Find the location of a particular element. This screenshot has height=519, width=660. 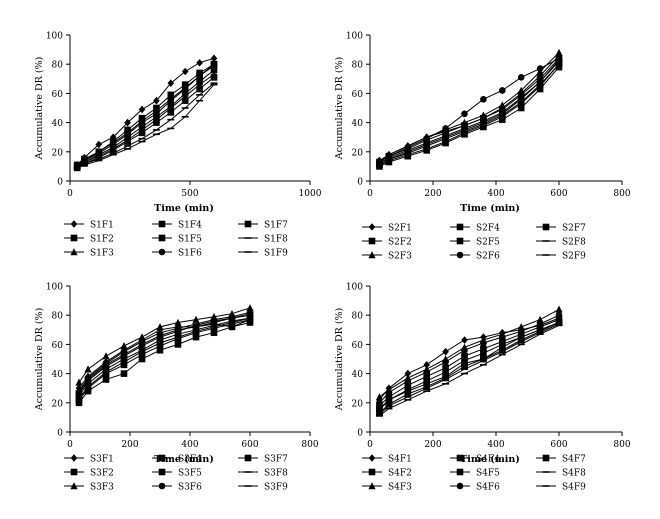

chart-2-series-S2F9 is located at coordinates (469, 112).